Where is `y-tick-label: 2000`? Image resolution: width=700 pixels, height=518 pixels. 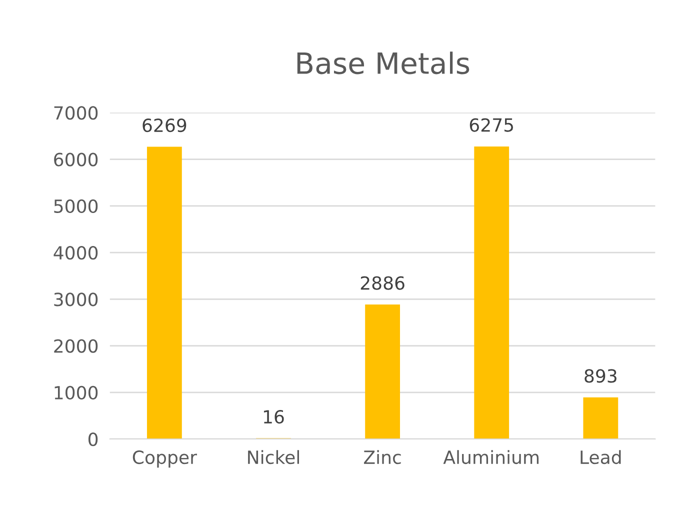 y-tick-label: 2000 is located at coordinates (76, 346).